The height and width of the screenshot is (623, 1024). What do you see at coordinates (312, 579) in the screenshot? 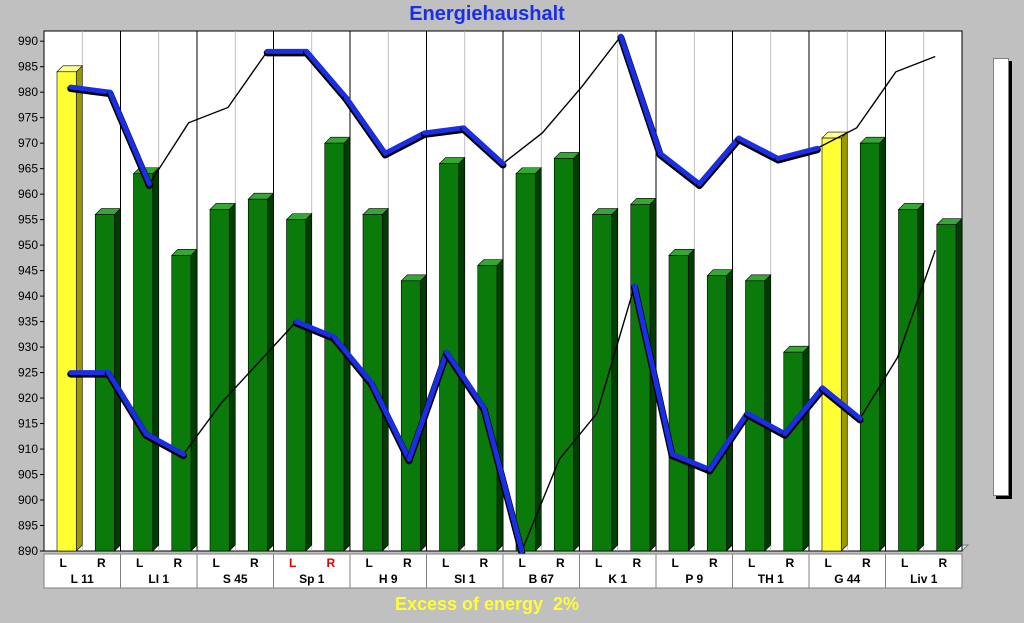
I see `x-group-label: Sp 1` at bounding box center [312, 579].